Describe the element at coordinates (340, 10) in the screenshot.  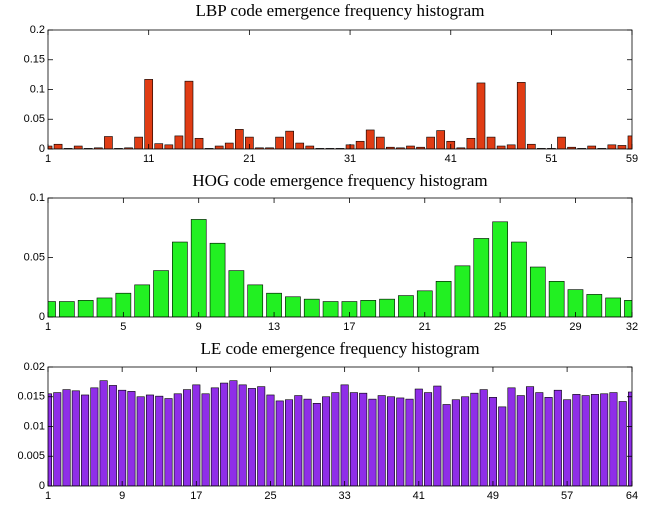
I see `chart-title: LBP code emergence frequency histogram` at that location.